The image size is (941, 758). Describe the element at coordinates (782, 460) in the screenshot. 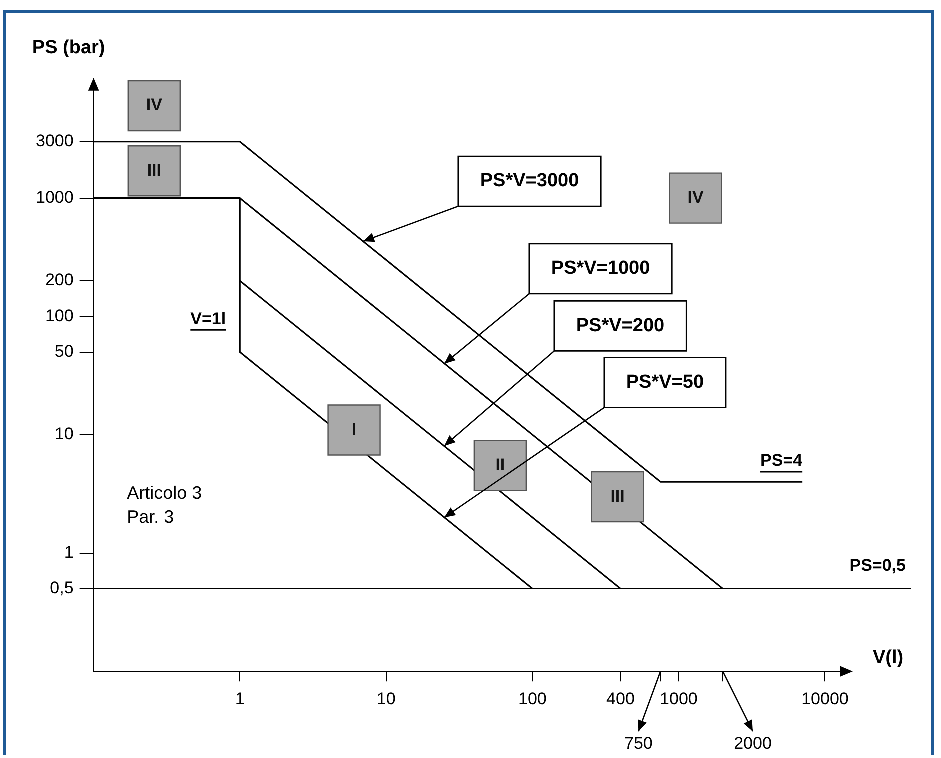

I see `annotation: PS=4` at that location.